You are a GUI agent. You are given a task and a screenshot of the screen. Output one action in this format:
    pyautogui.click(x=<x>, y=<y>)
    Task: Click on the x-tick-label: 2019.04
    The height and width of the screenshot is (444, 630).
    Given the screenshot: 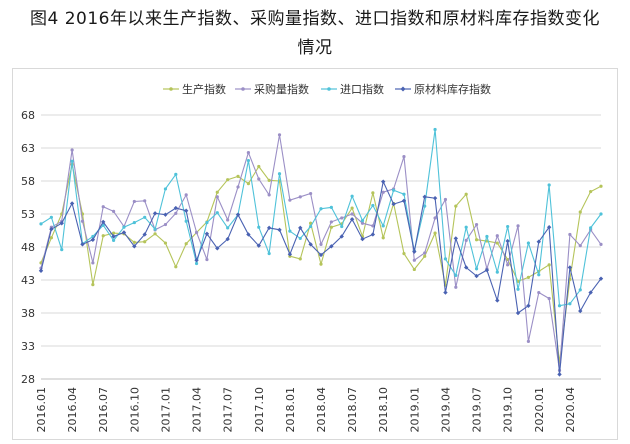 What is the action you would take?
    pyautogui.click(x=445, y=410)
    